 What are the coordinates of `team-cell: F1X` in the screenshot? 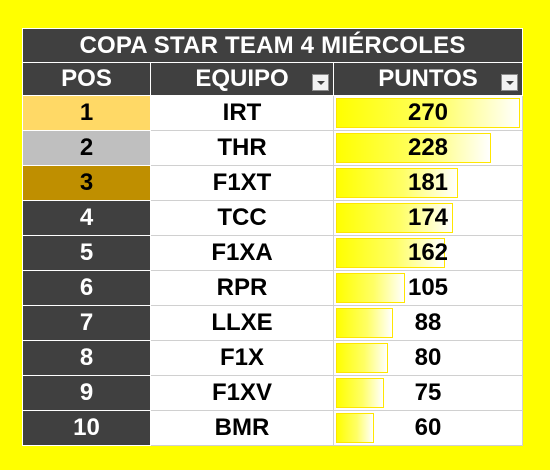 It's located at (242, 358).